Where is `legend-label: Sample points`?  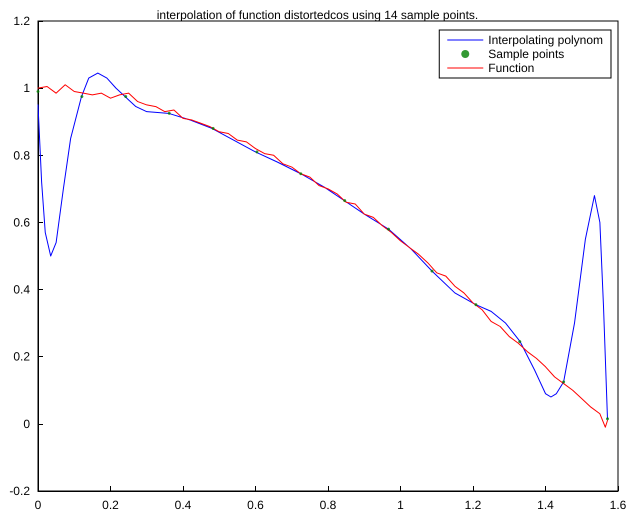
legend-label: Sample points is located at coordinates (526, 54).